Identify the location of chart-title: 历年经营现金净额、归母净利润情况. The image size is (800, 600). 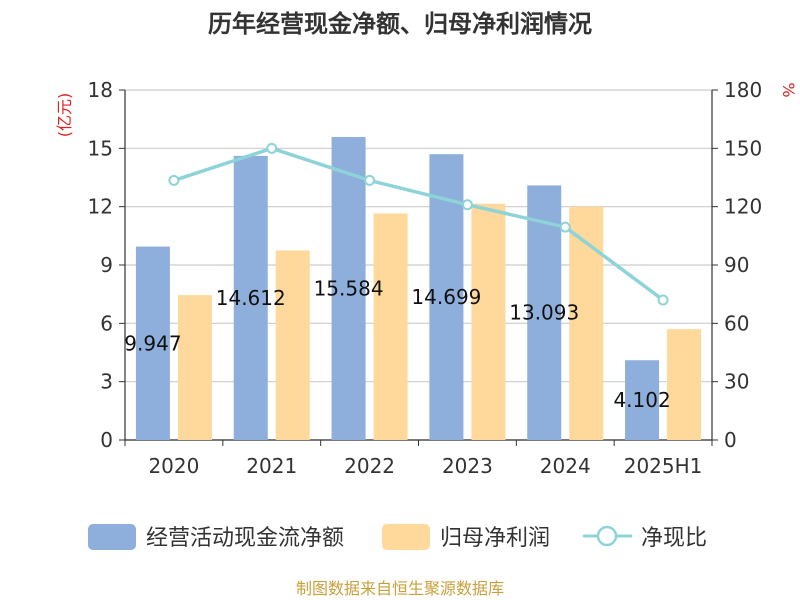
(400, 24).